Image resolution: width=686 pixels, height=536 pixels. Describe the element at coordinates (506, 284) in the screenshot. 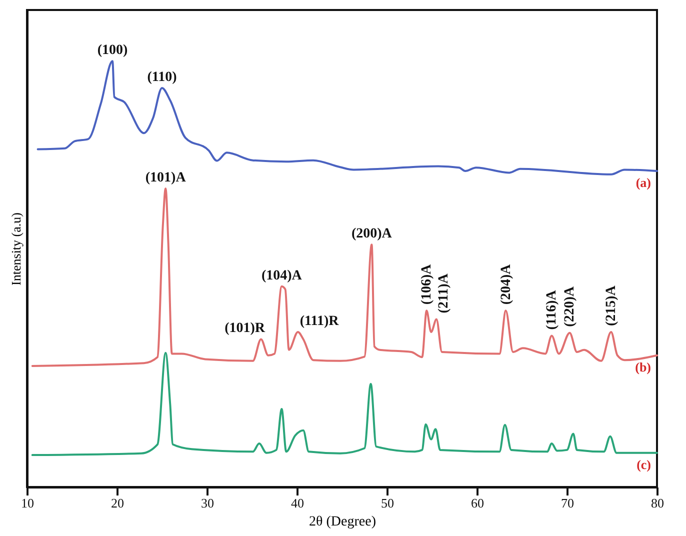

I see `annotation: (204)A` at that location.